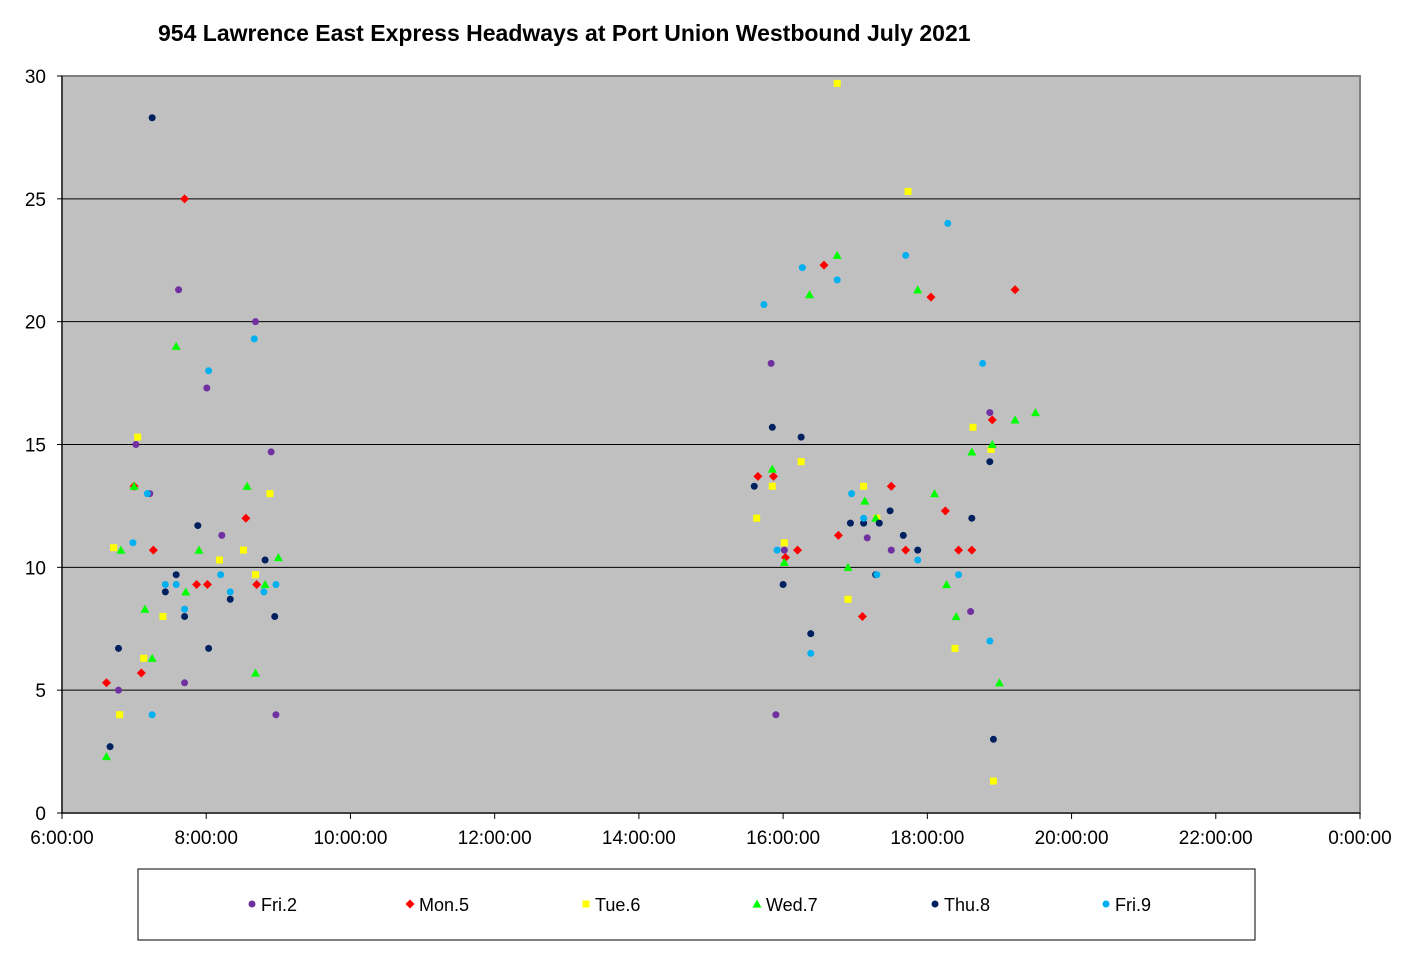  Describe the element at coordinates (927, 838) in the screenshot. I see `x-tick-label: 18:00:00` at that location.